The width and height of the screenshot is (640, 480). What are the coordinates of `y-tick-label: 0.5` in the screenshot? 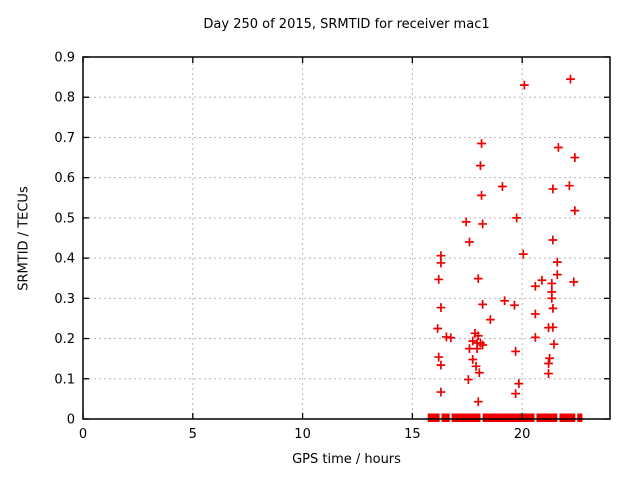 It's located at (64, 218).